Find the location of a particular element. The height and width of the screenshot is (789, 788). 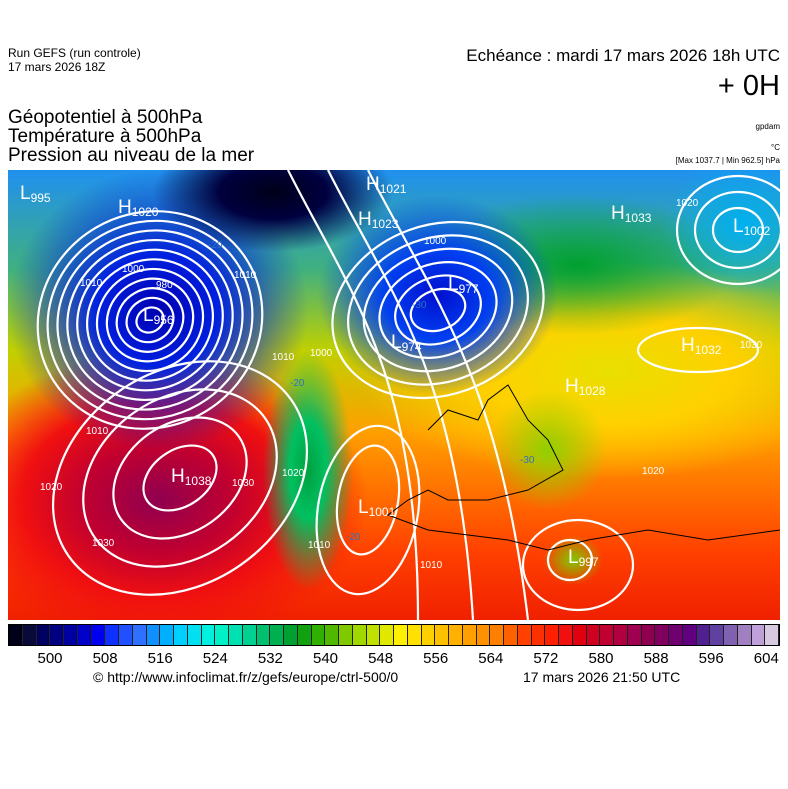

low-pressure-center: L1001 is located at coordinates (376, 510).